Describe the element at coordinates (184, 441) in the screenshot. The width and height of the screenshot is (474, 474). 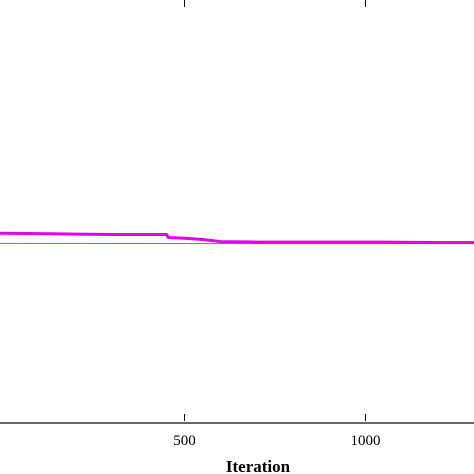
I see `x-tick-label-500: 500` at that location.